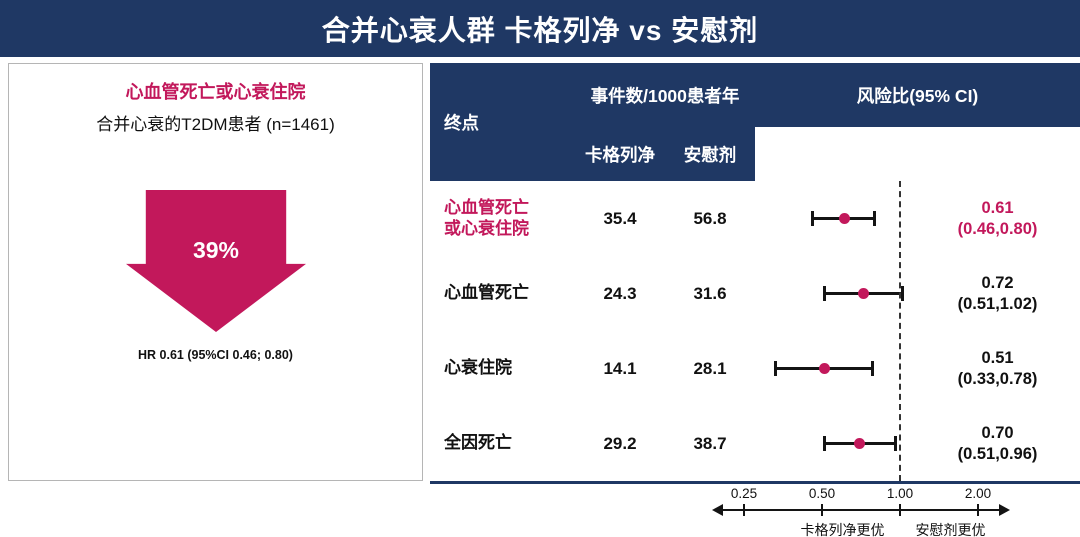 Image resolution: width=1080 pixels, height=537 pixels. What do you see at coordinates (755, 443) in the screenshot?
I see `table-row: 全因死亡 29.2 38.7 0.70 (0.51,0.96)` at bounding box center [755, 443].